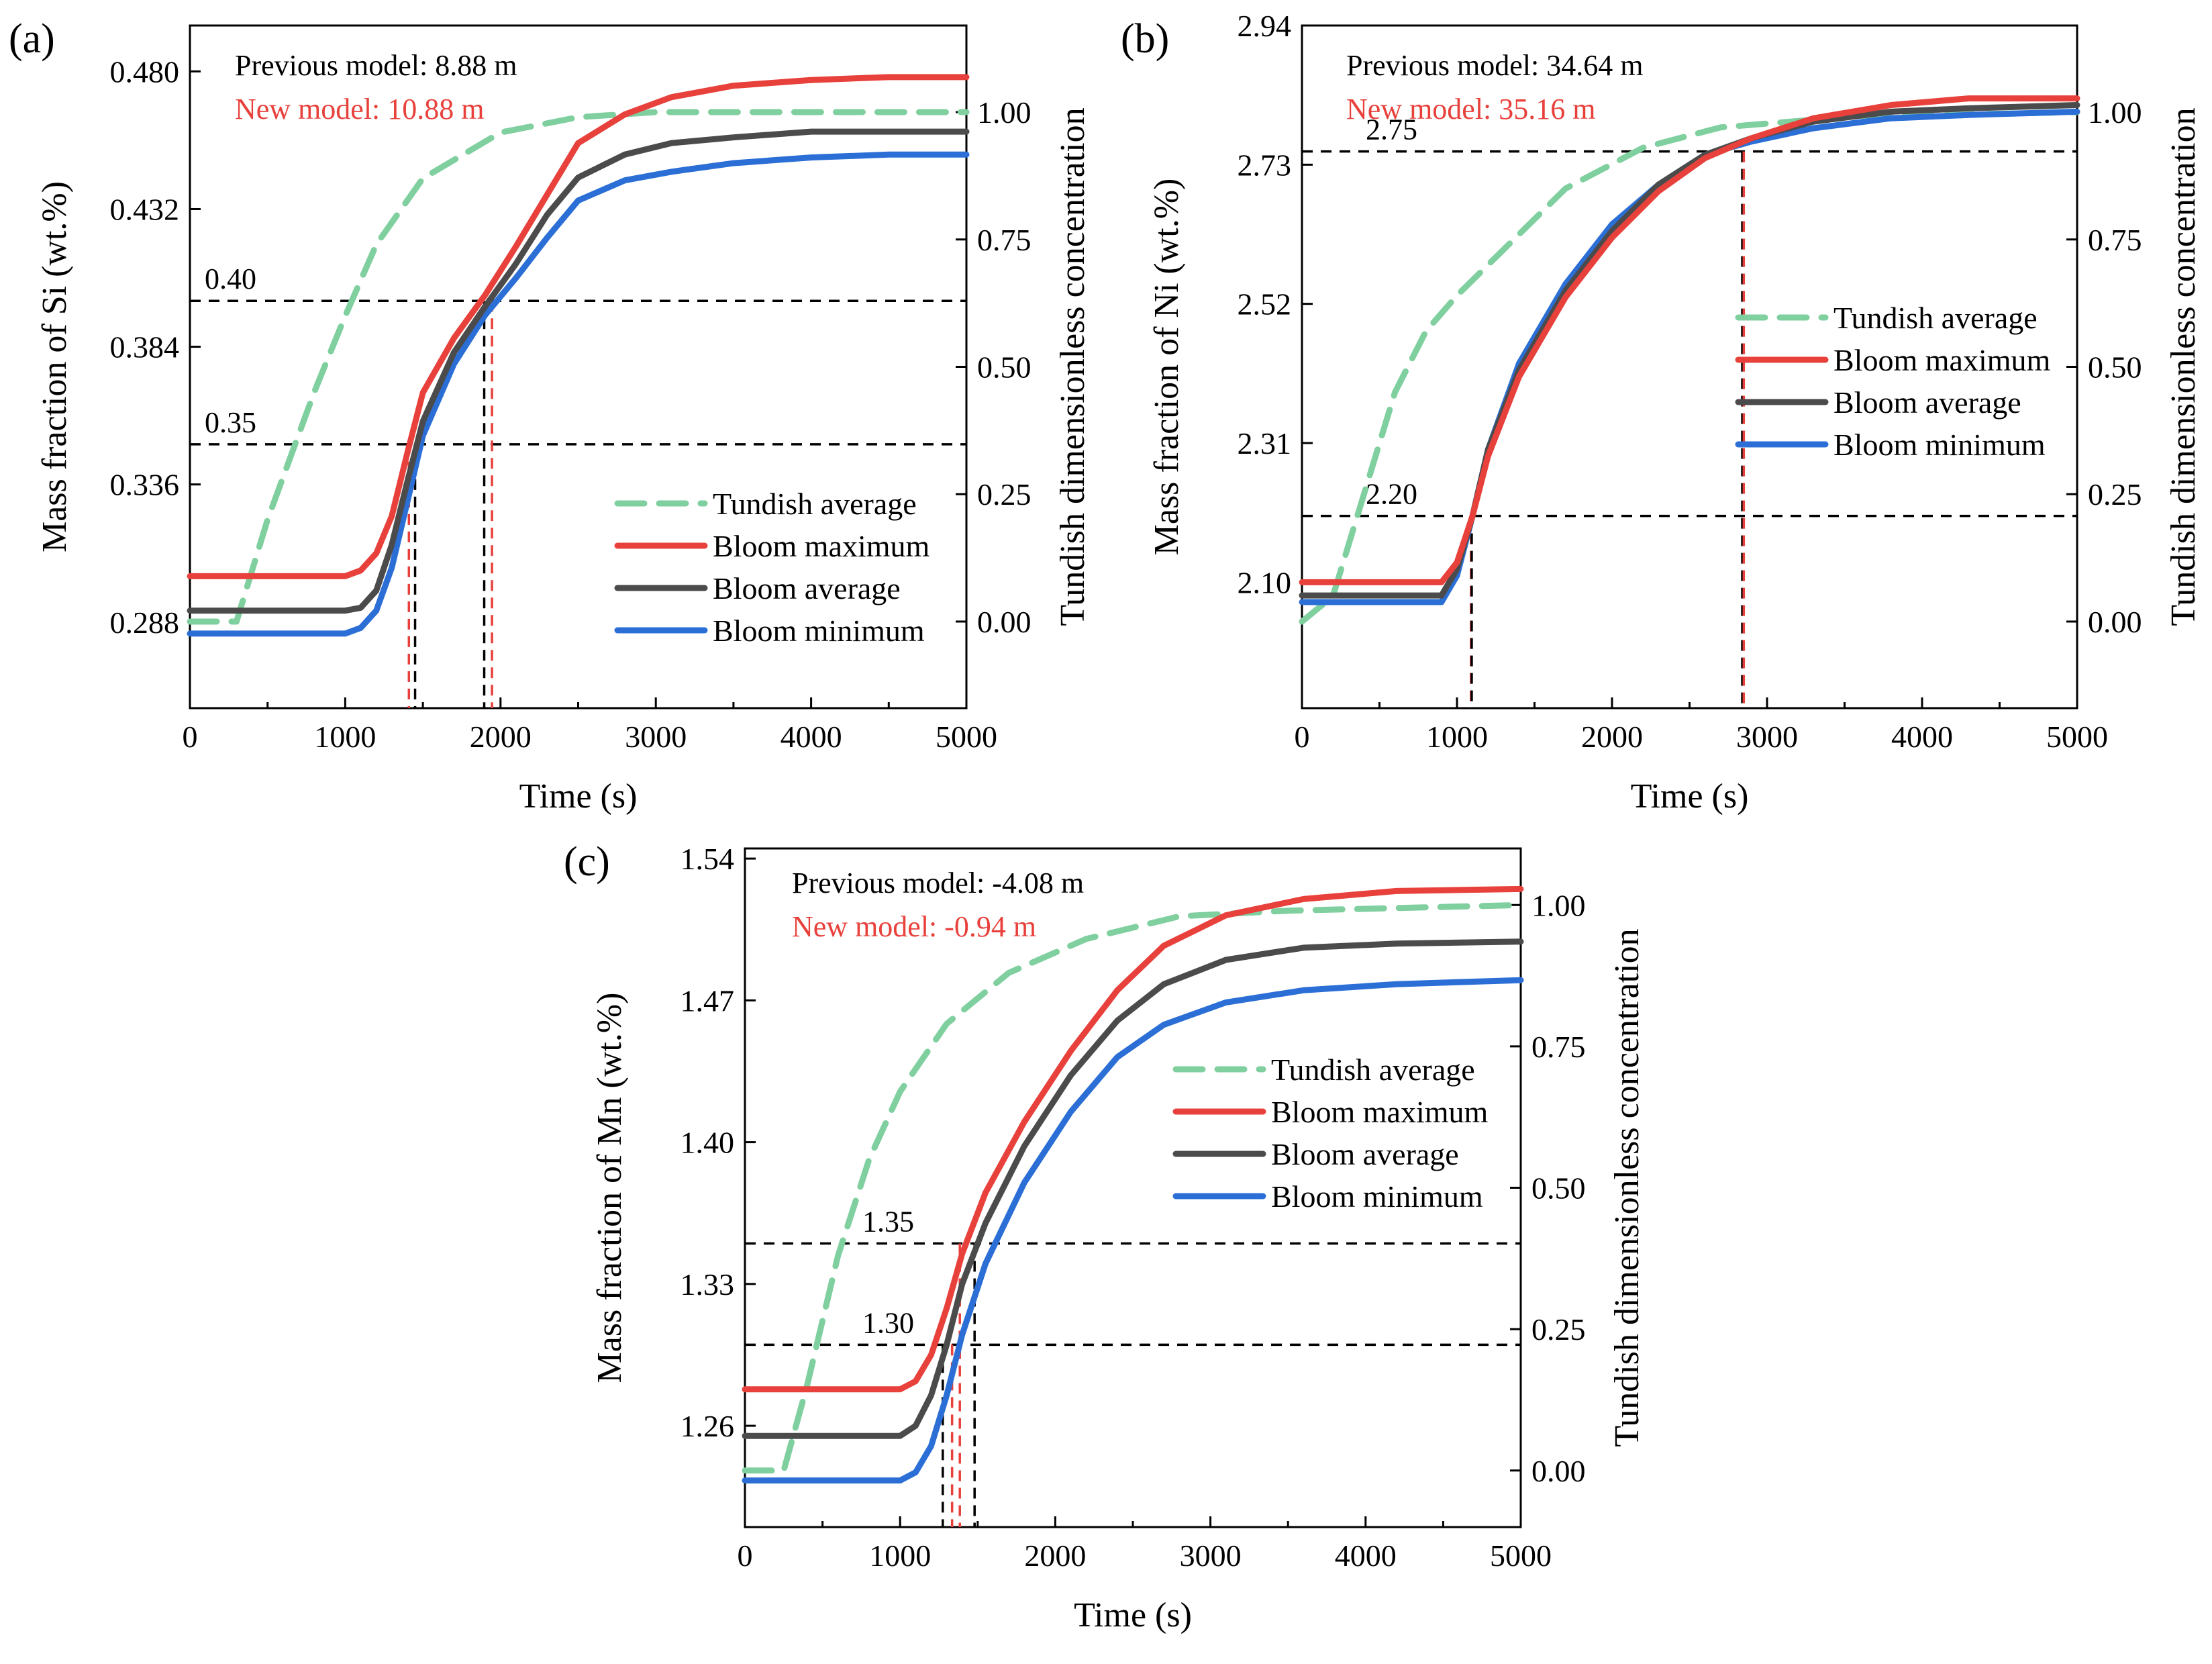 This screenshot has height=1664, width=2212. Describe the element at coordinates (376, 65) in the screenshot. I see `previous-model-note: Previous model: 8.88 m` at that location.